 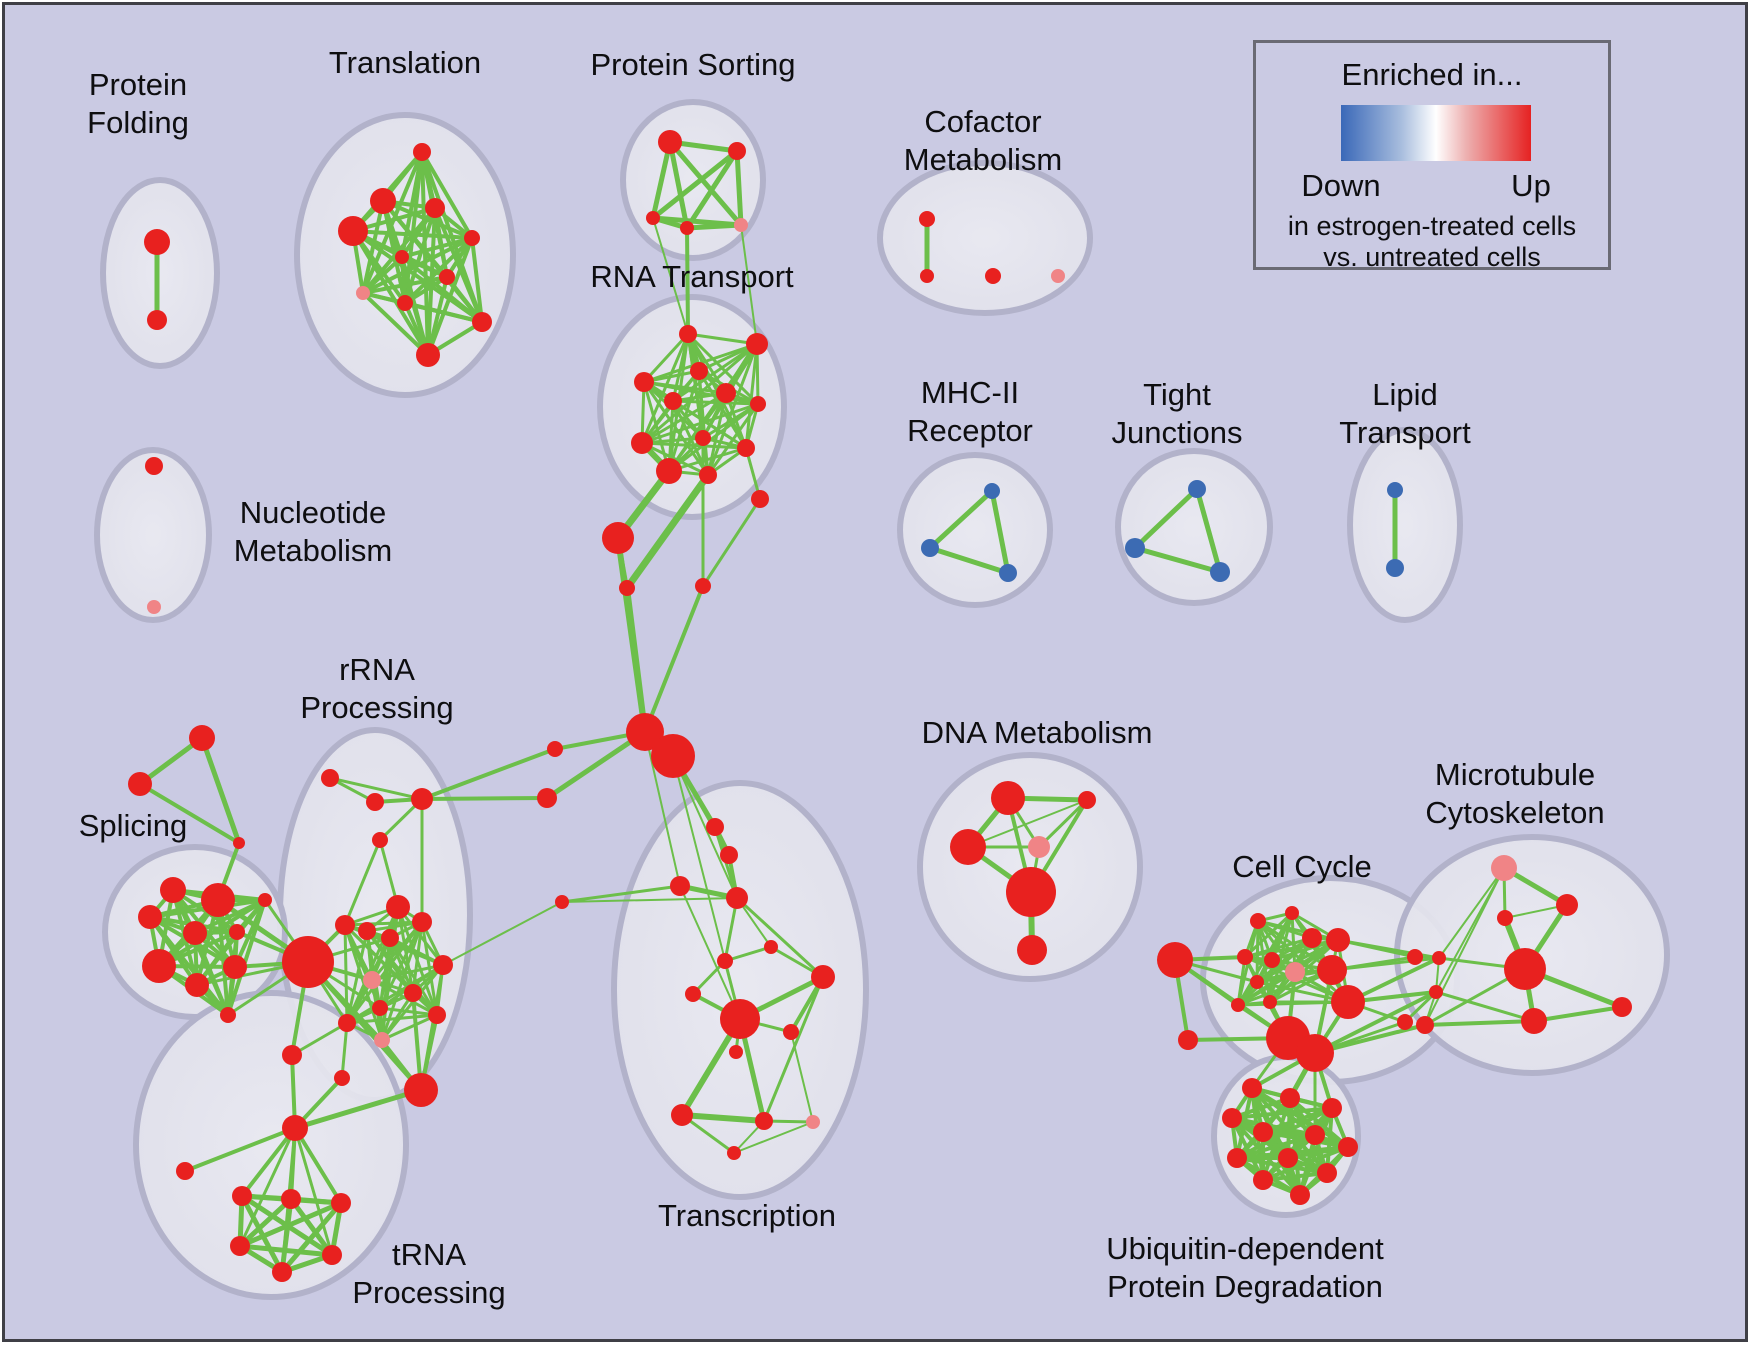 What do you see at coordinates (421, 1090) in the screenshot?
I see `node-rr17` at bounding box center [421, 1090].